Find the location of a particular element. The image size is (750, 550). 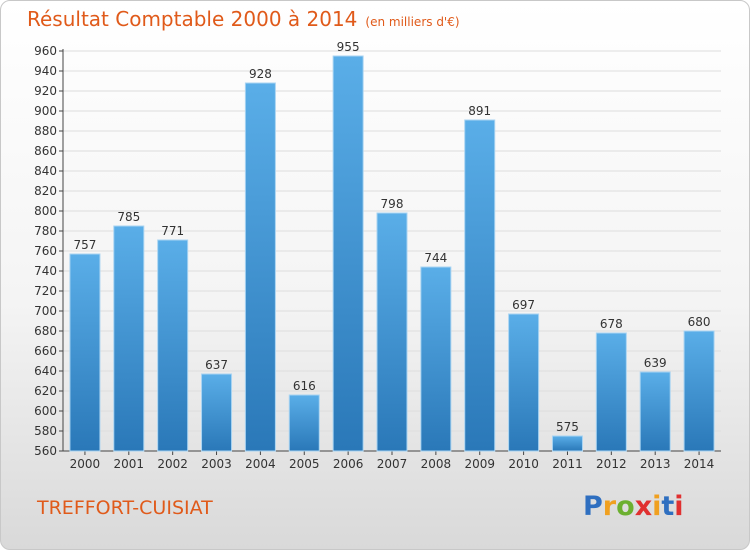

bar-2004 is located at coordinates (260, 267).